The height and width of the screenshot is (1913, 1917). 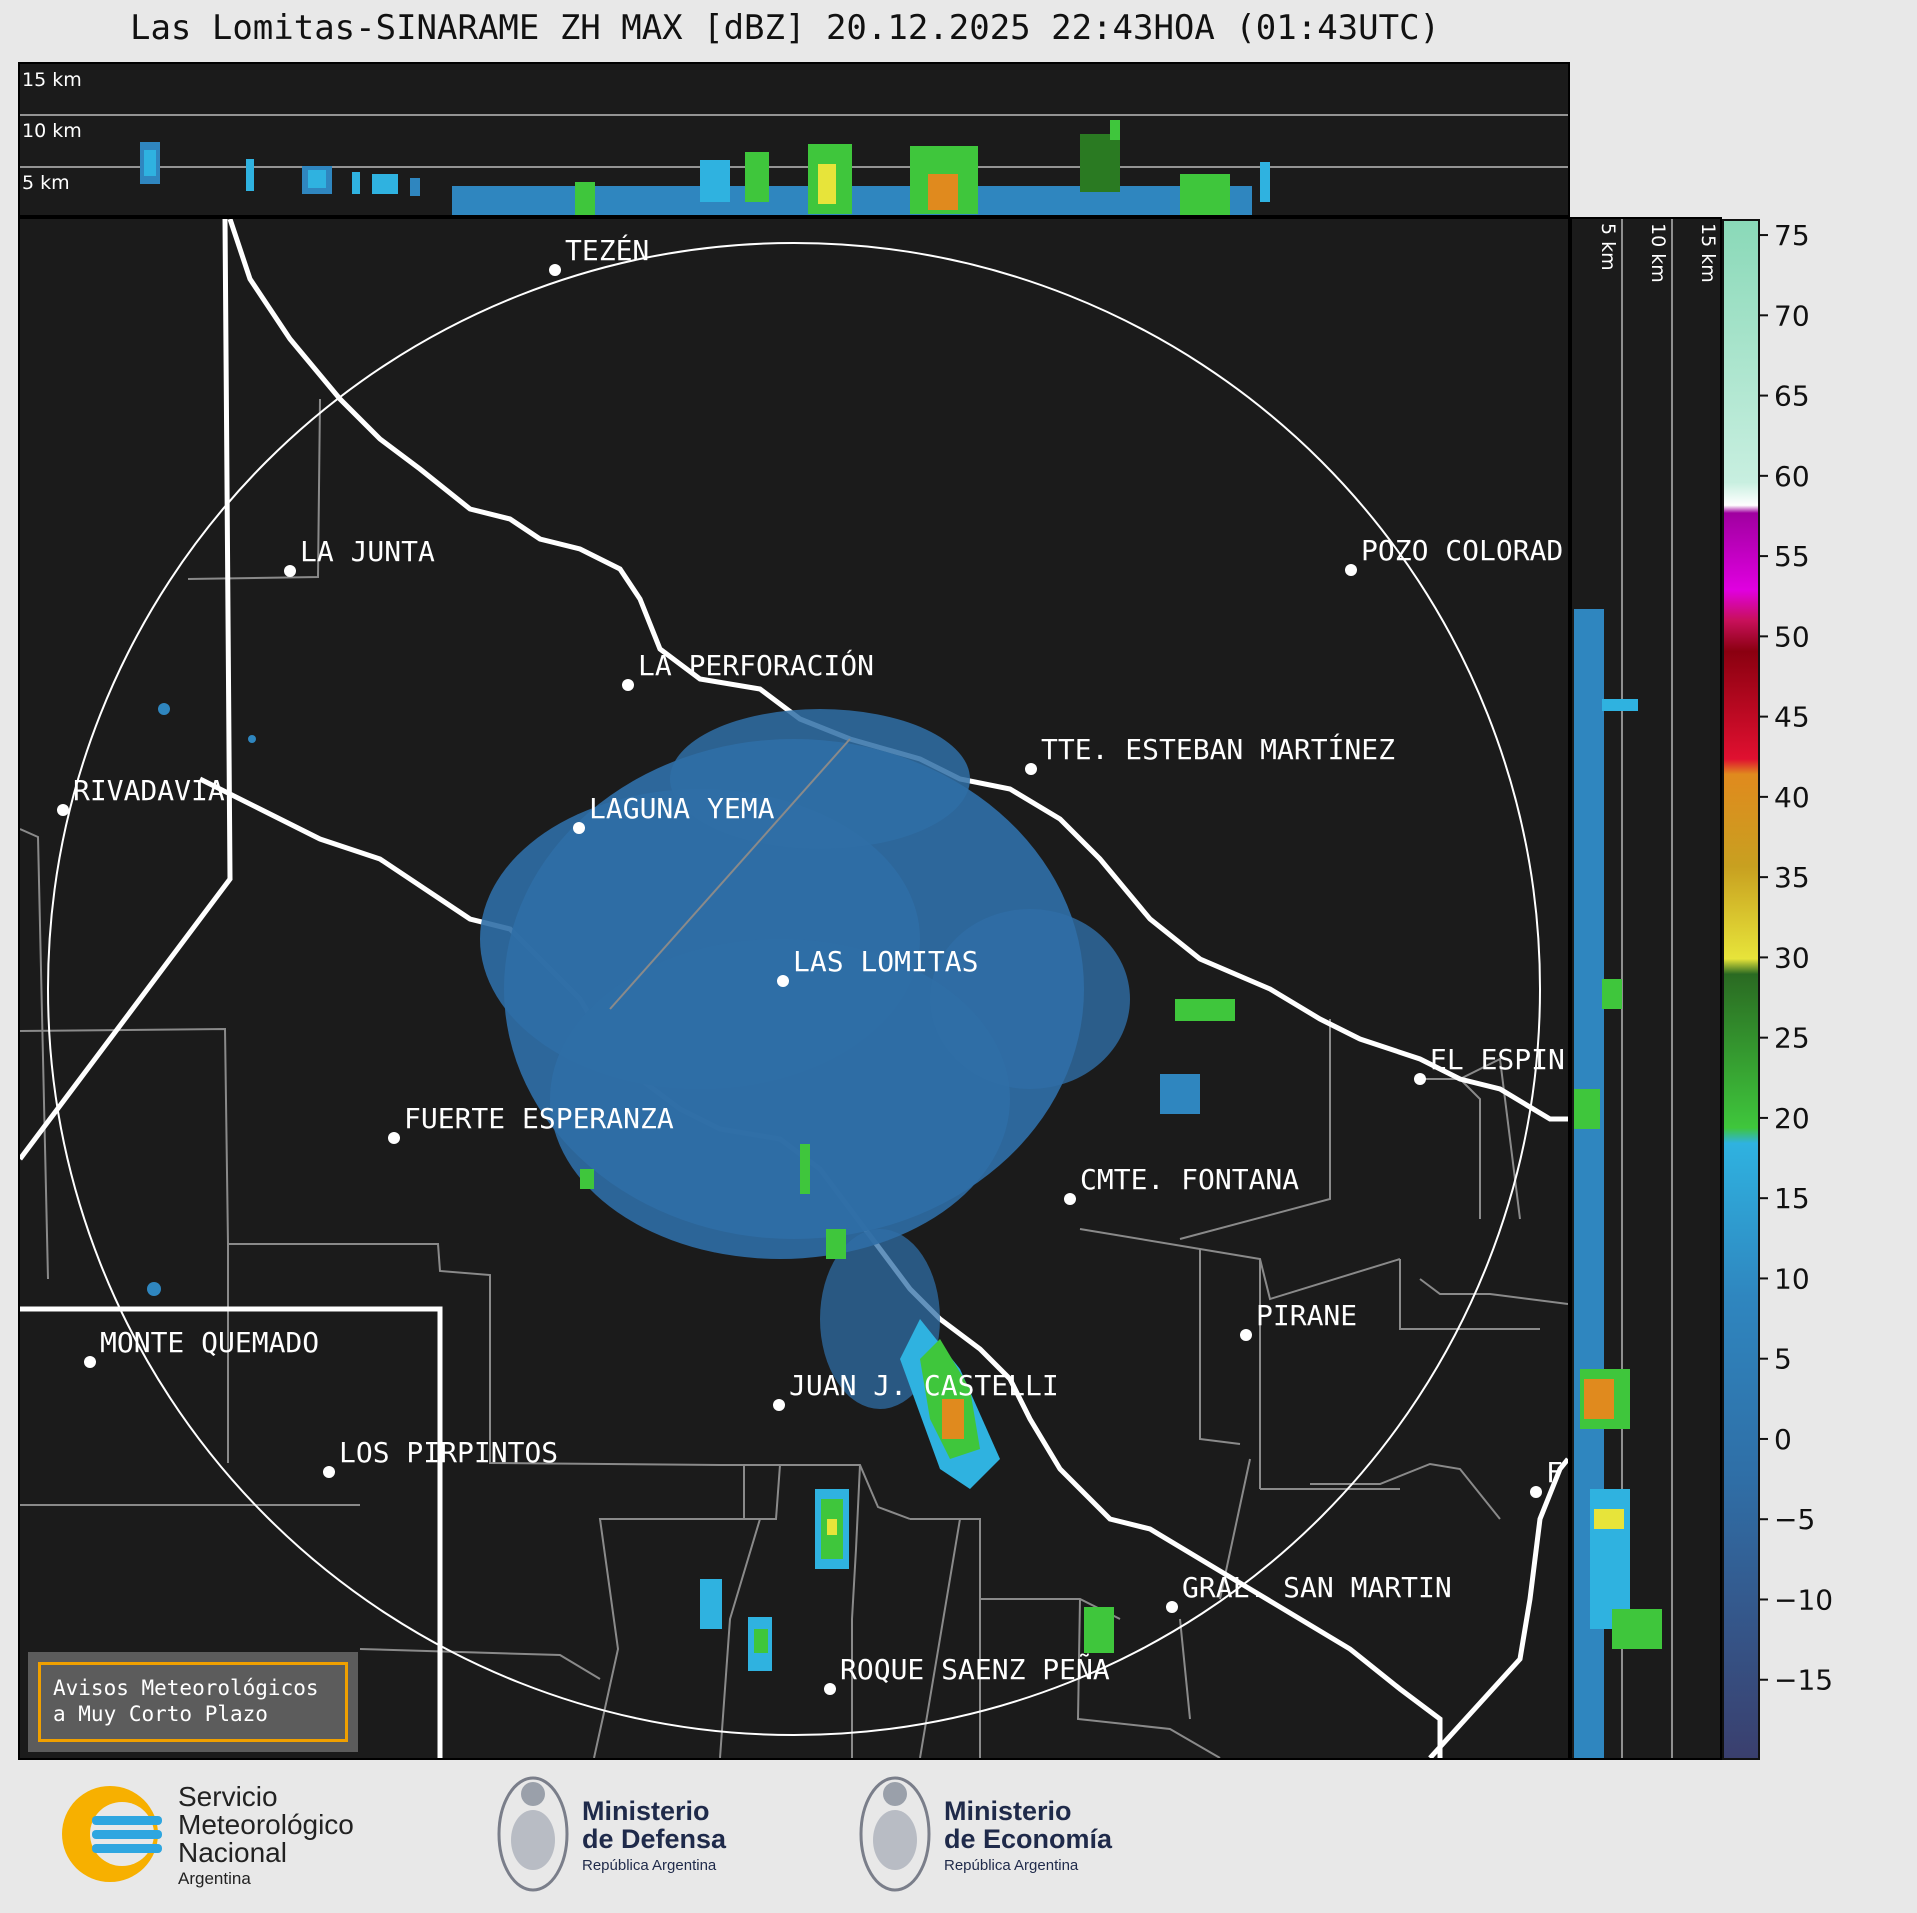 I want to click on colorbar-tick-label: 45, so click(x=1792, y=717).